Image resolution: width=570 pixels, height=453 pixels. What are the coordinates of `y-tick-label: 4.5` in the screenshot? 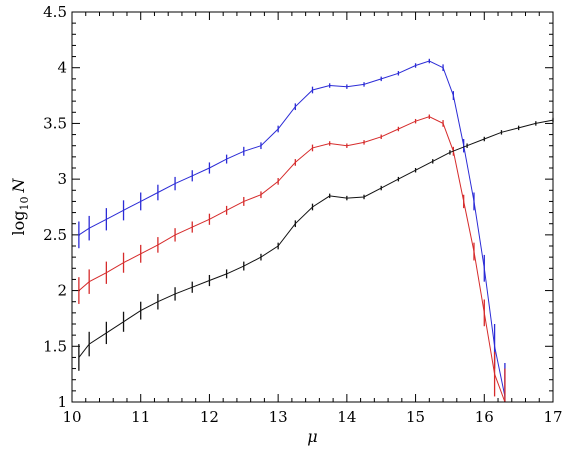 It's located at (55, 12).